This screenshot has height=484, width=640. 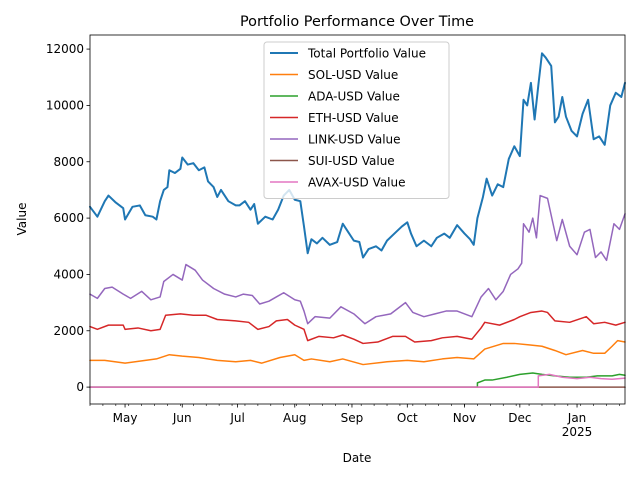 I want to click on legend-label: SOL-USD Value, so click(x=353, y=75).